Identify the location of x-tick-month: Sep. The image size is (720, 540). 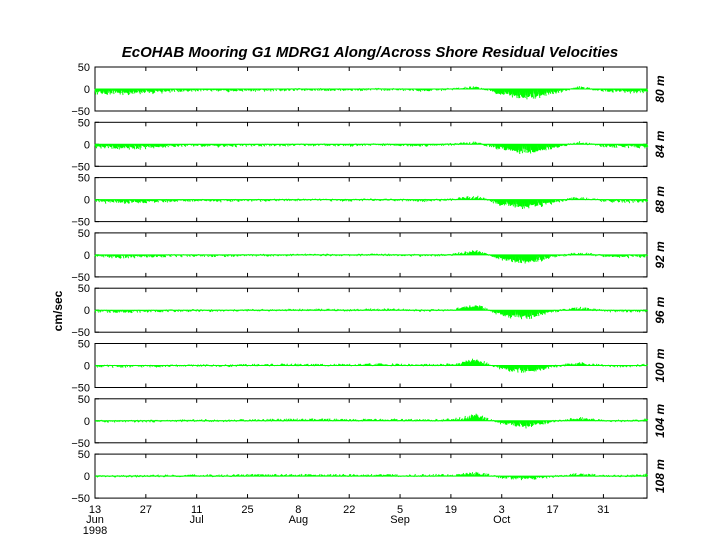
(400, 520).